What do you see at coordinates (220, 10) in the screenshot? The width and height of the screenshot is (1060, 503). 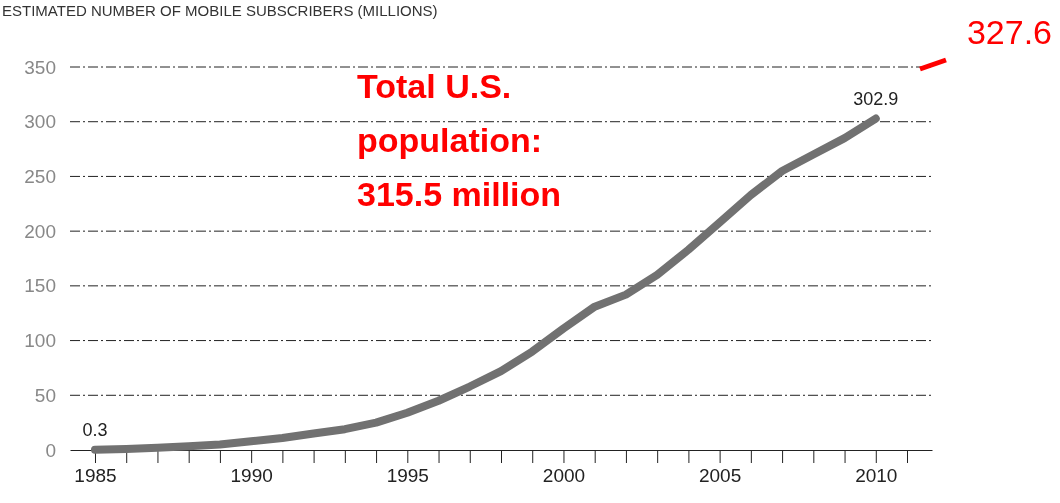 I see `chart-title: ESTIMATED NUMBER OF MOBILE SUBSCRIBERS (MILLIONS)` at bounding box center [220, 10].